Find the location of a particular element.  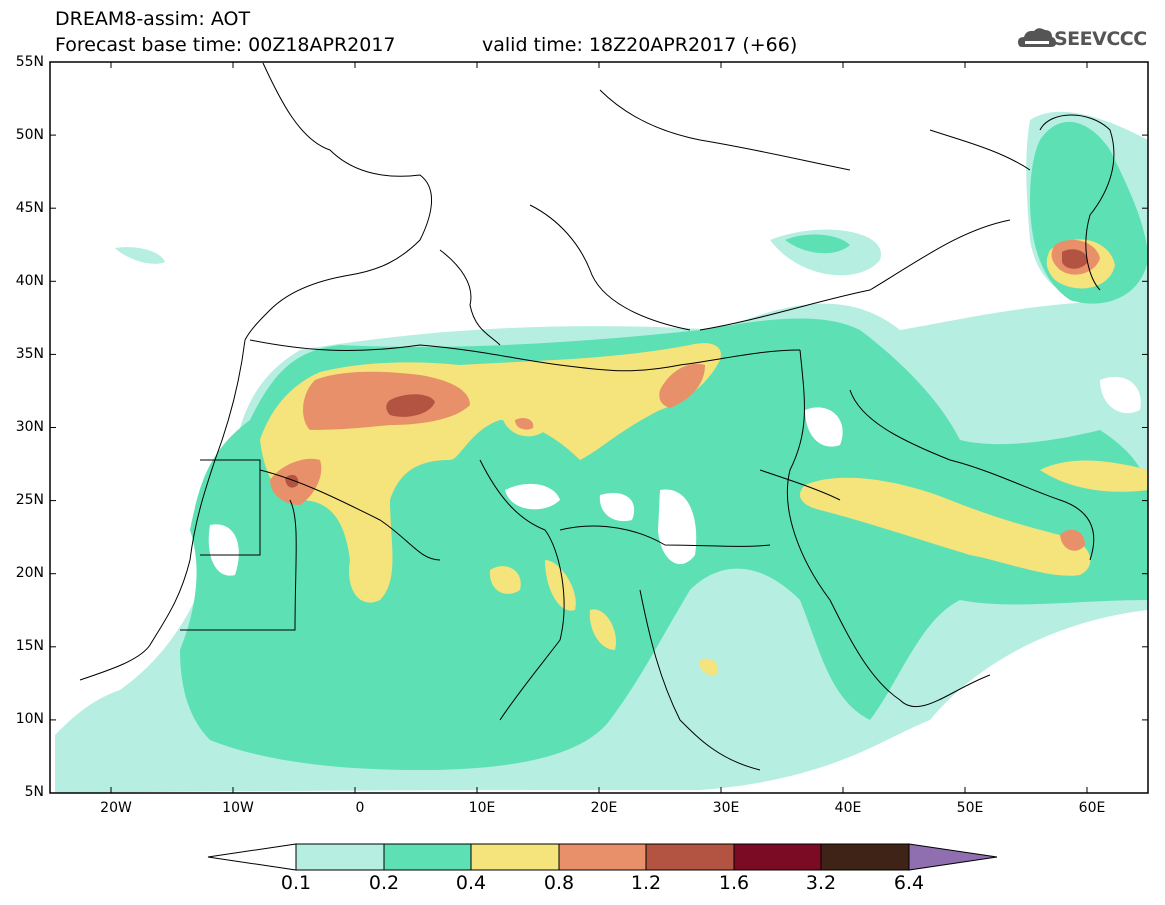

lon-label: 60E is located at coordinates (1092, 808).